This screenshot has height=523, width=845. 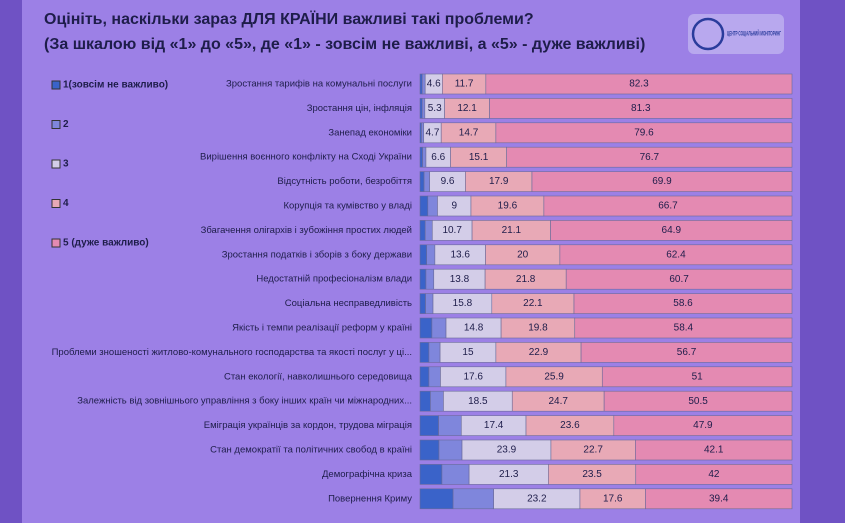 What do you see at coordinates (714, 474) in the screenshot?
I see `value-label: 42` at bounding box center [714, 474].